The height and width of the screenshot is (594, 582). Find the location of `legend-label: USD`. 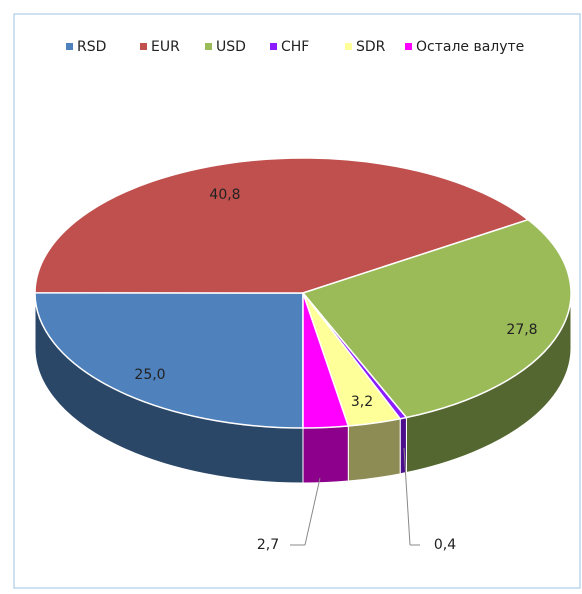

legend-label: USD is located at coordinates (231, 47).